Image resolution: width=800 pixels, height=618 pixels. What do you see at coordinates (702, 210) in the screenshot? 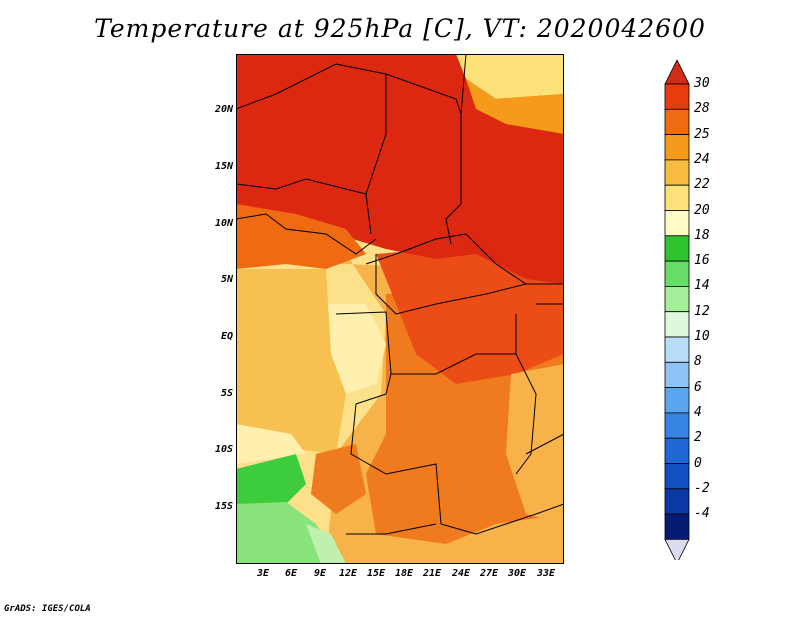
I see `colorbar-label: 20` at bounding box center [702, 210].